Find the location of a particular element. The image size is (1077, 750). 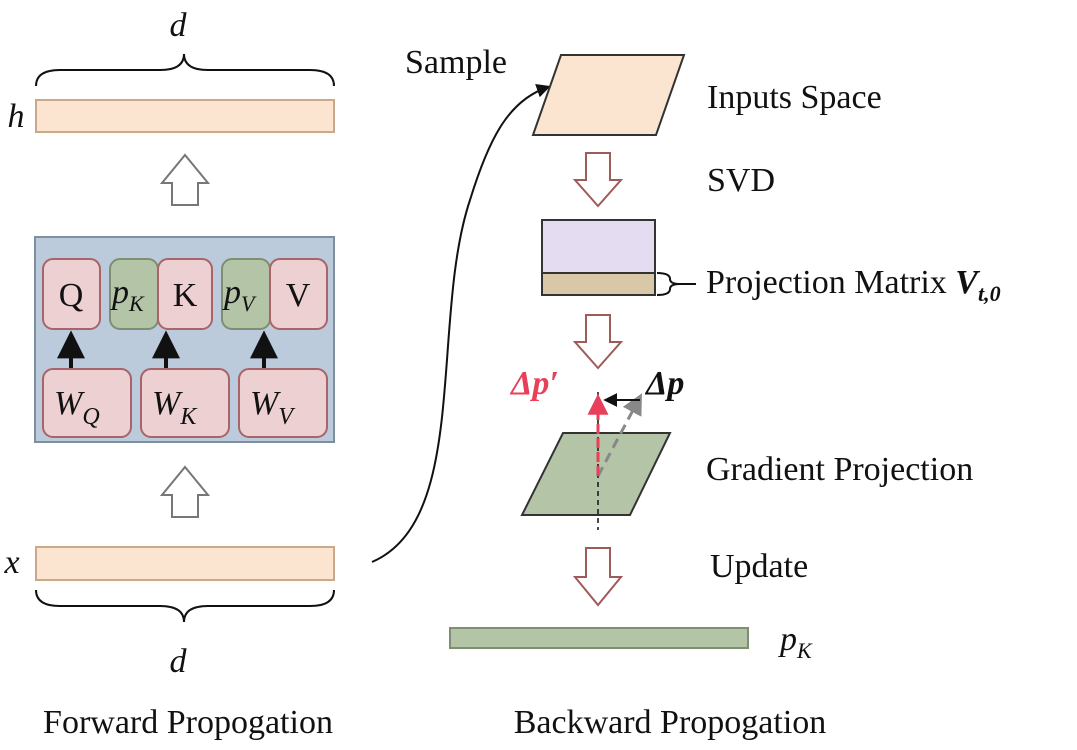

update-label: Update is located at coordinates (759, 566).